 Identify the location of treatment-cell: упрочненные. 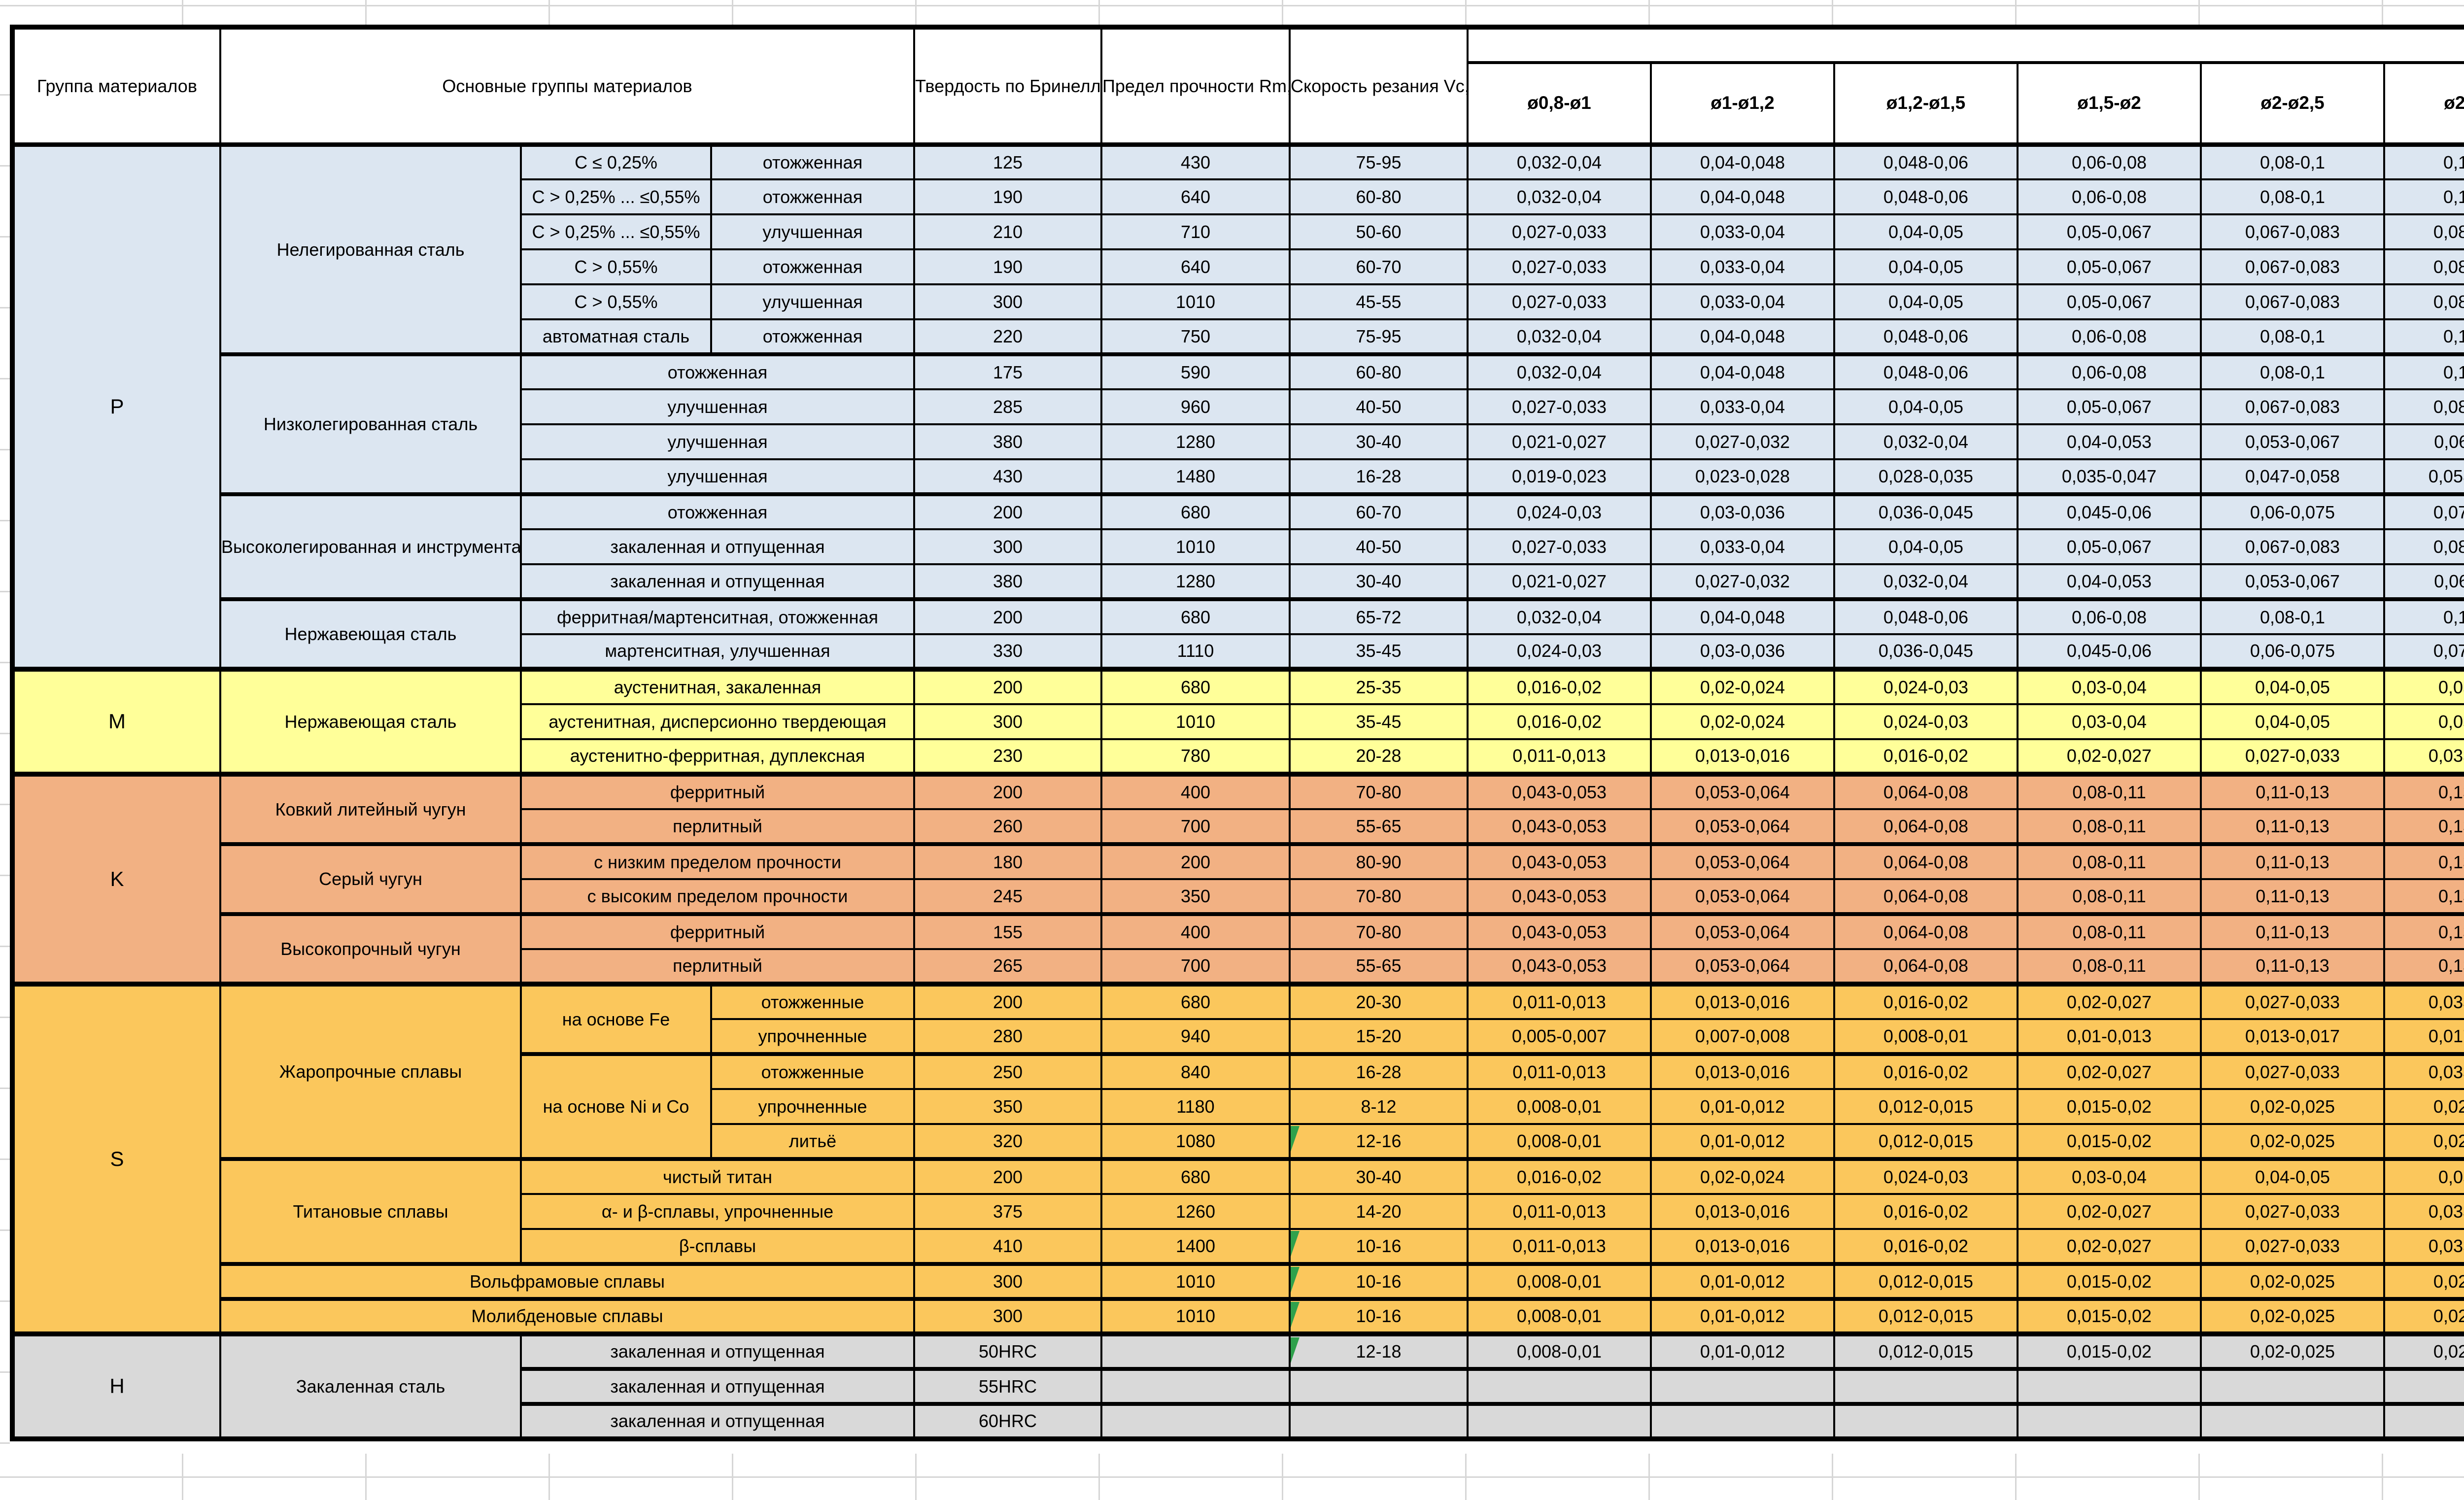
(812, 1106).